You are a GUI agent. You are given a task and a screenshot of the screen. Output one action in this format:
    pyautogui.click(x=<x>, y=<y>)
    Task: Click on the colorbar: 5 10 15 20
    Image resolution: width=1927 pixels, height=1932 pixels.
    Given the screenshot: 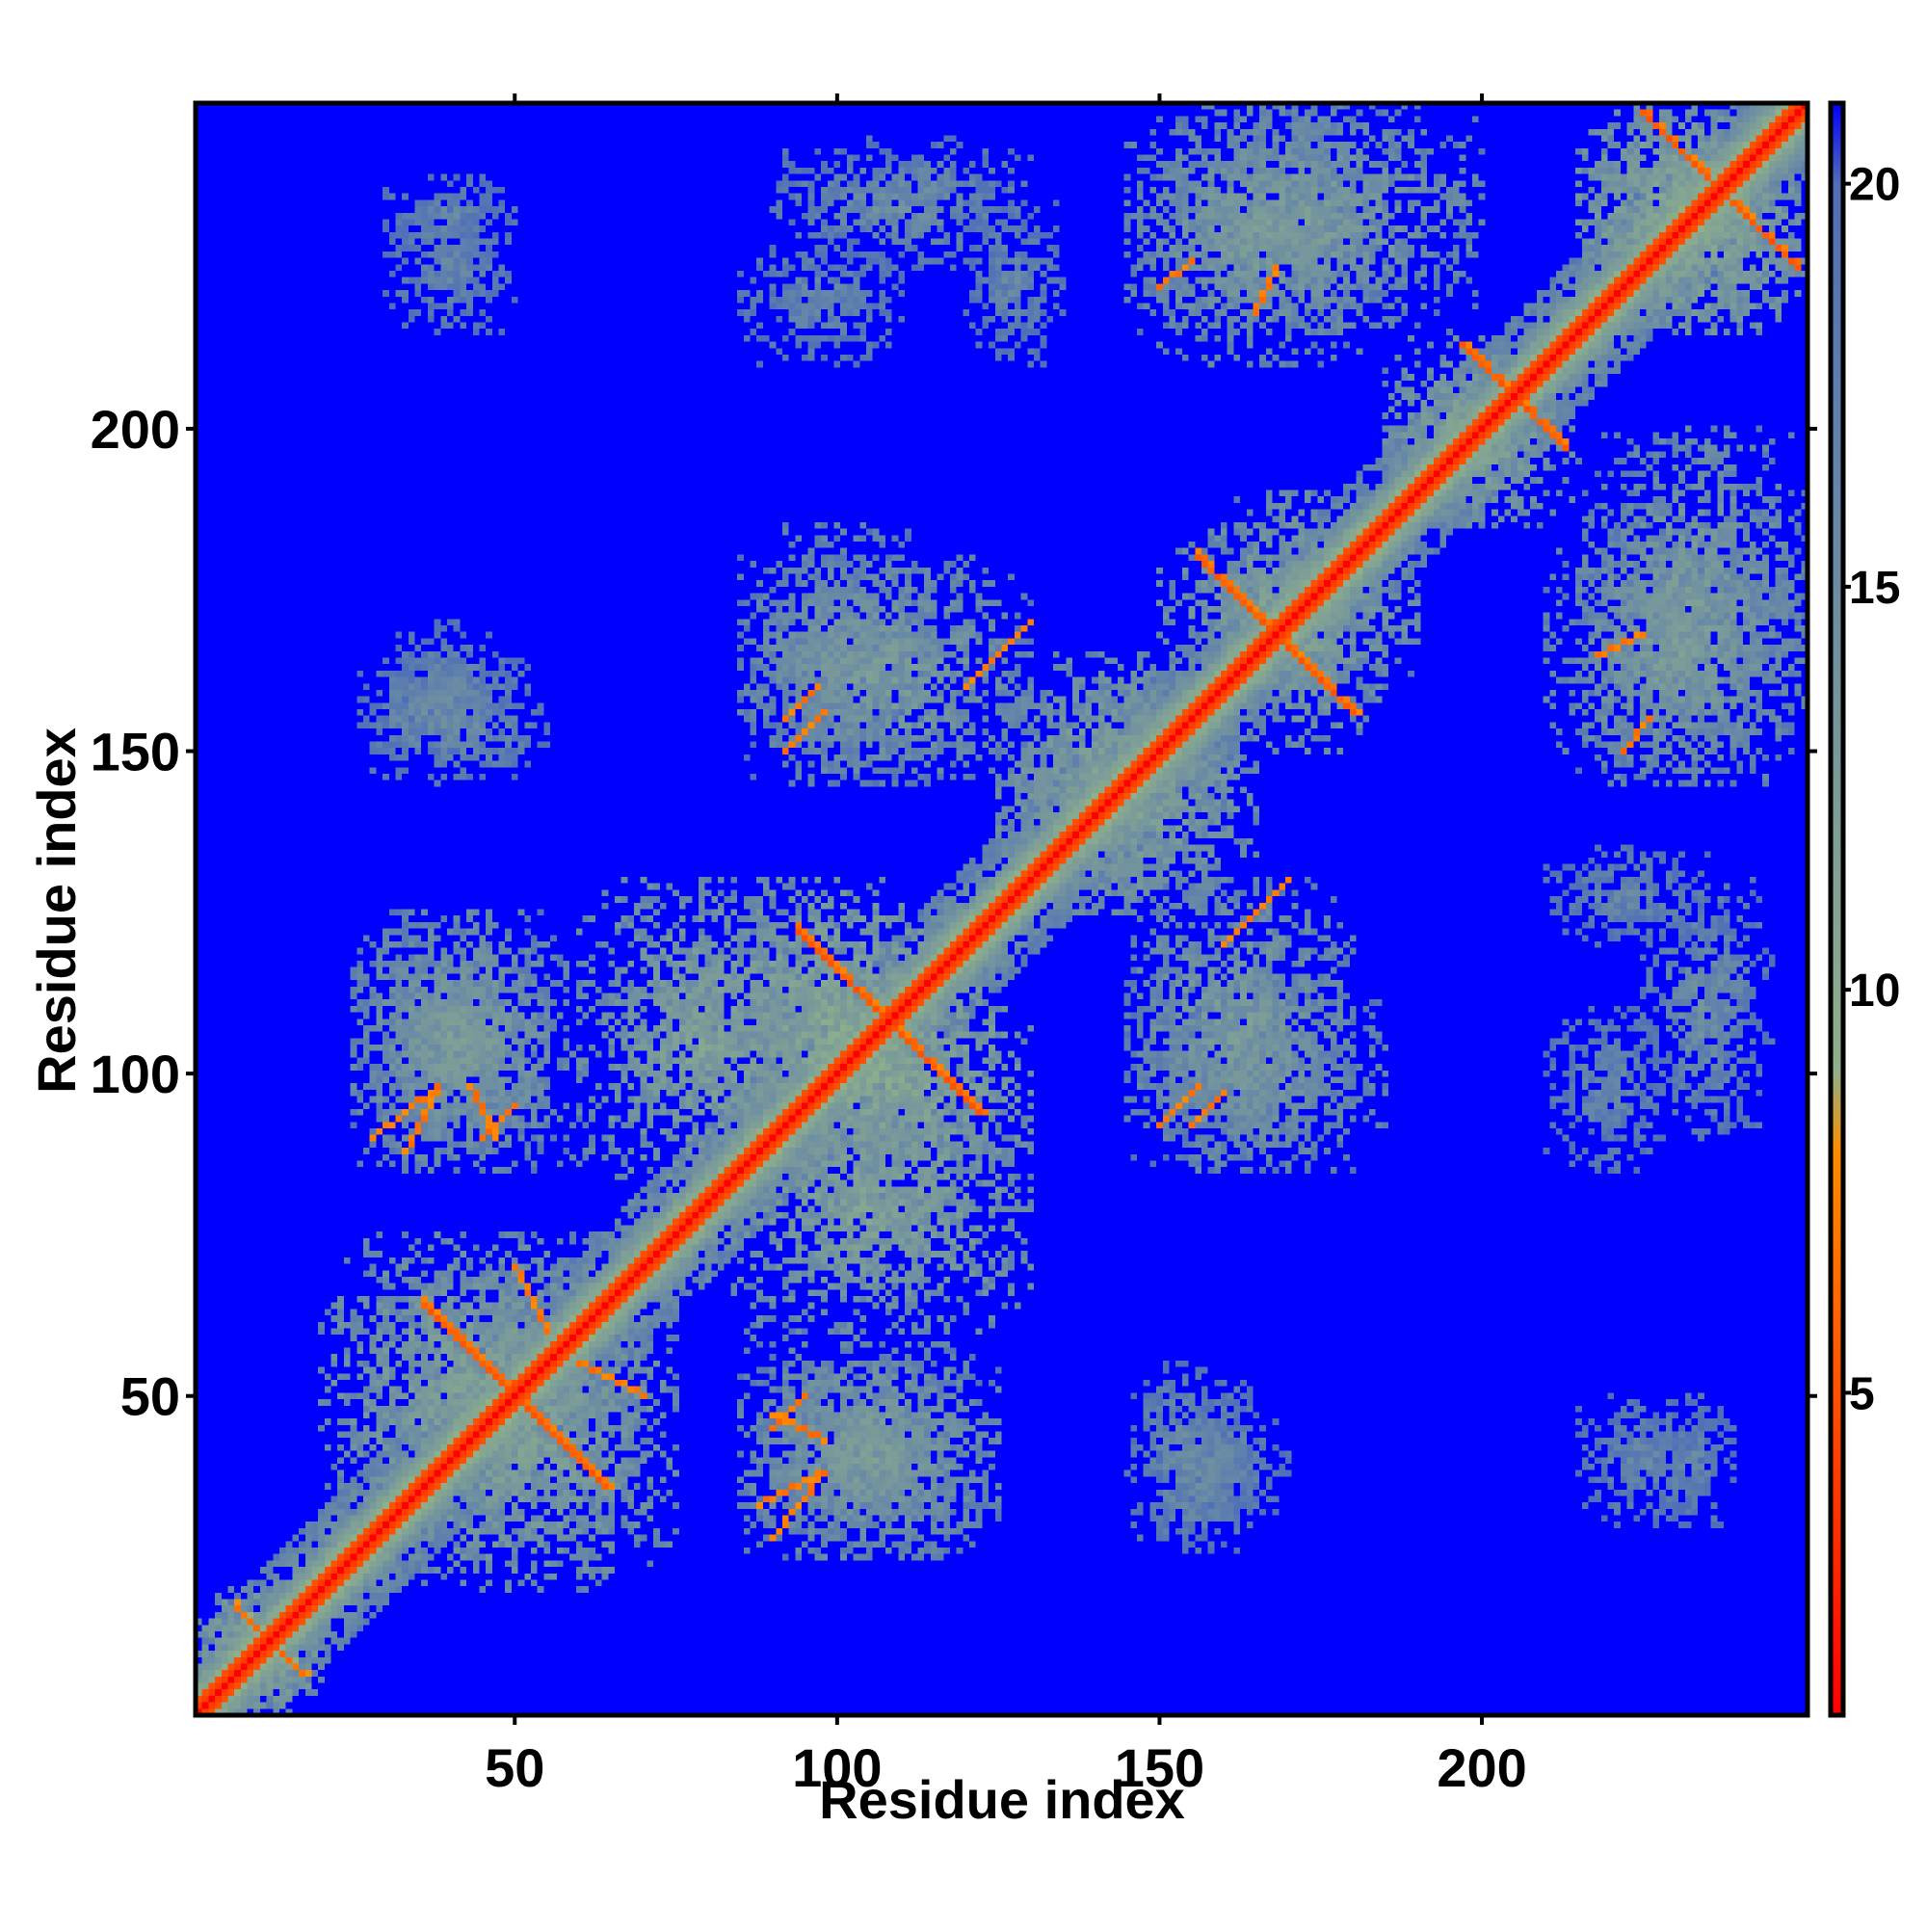 What is the action you would take?
    pyautogui.click(x=1864, y=909)
    